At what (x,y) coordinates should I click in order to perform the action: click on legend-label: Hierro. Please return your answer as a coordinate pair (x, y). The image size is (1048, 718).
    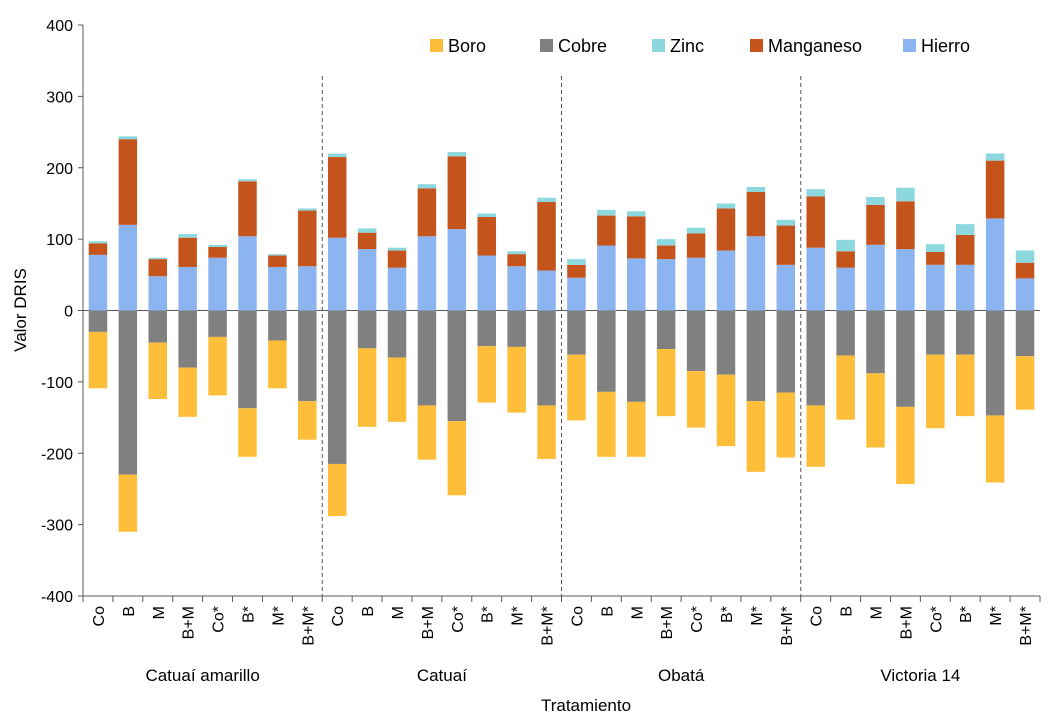
    Looking at the image, I should click on (945, 46).